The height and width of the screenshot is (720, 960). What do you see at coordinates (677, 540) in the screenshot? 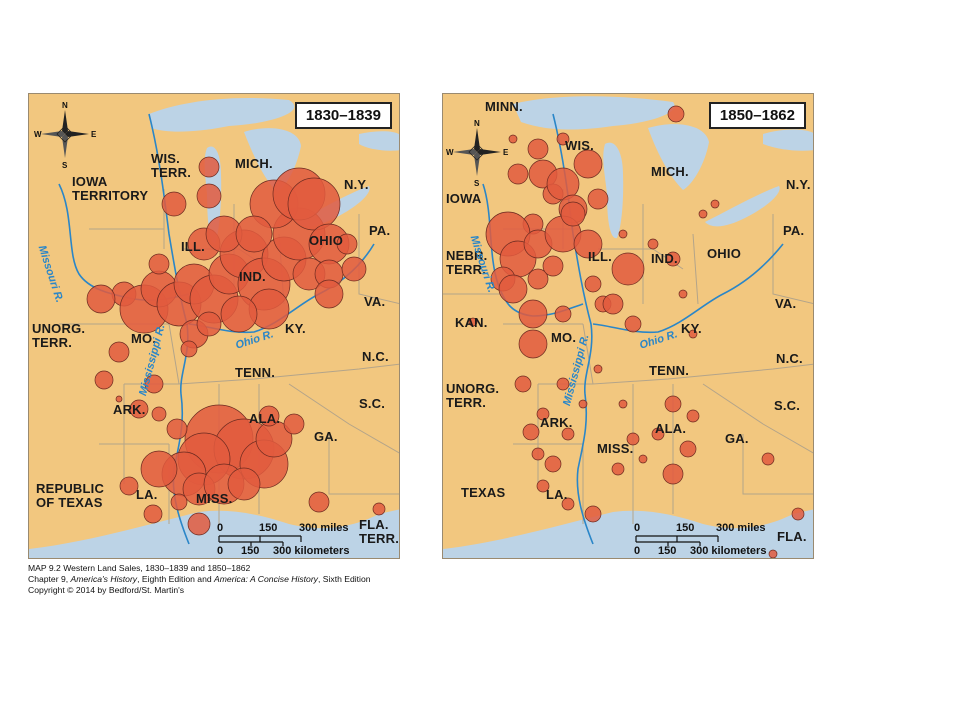
I see `scale-bar-right` at bounding box center [677, 540].